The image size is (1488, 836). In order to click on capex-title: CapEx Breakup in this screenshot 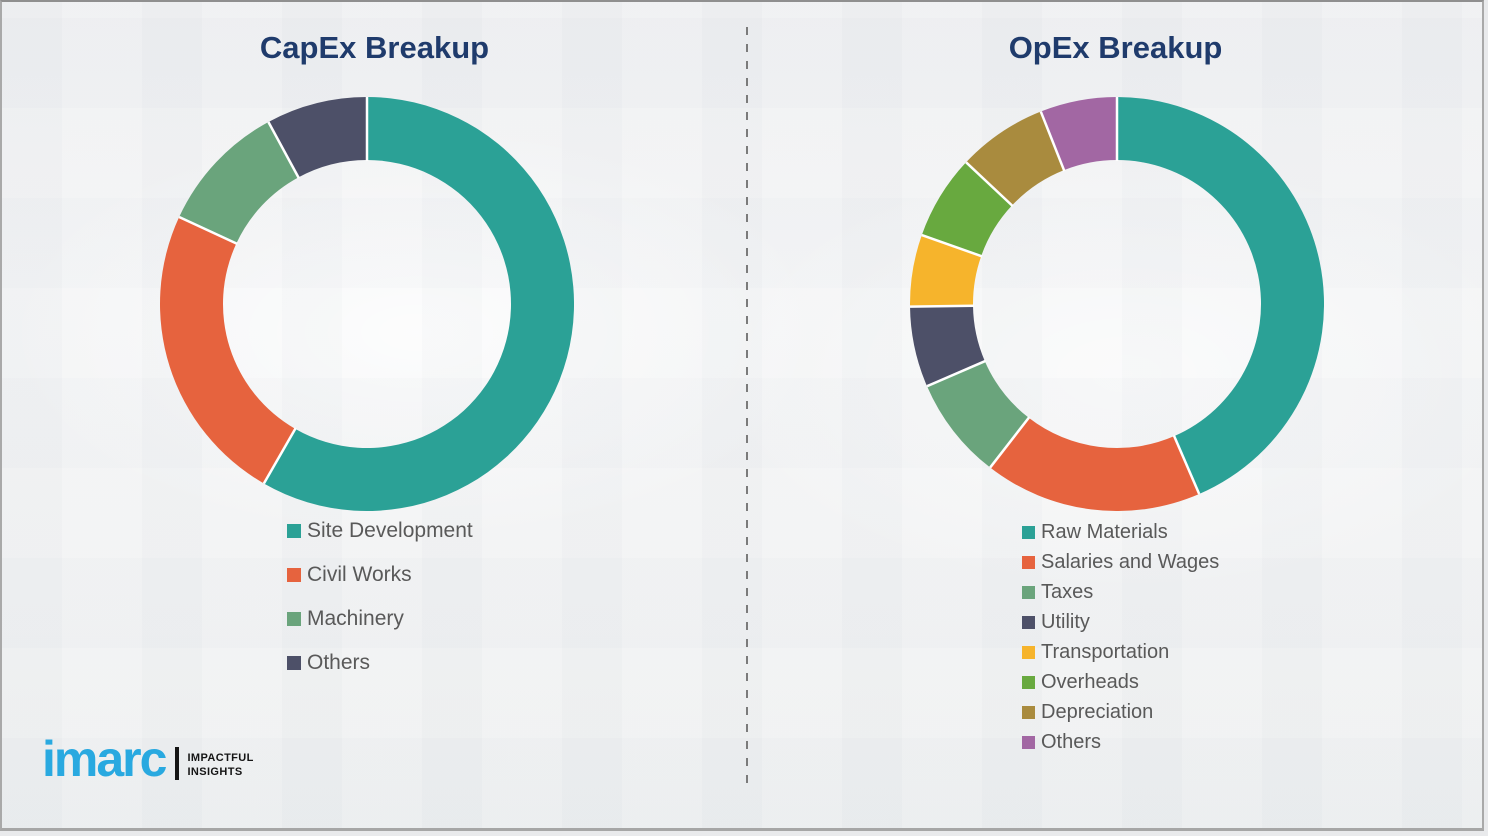, I will do `click(374, 47)`.